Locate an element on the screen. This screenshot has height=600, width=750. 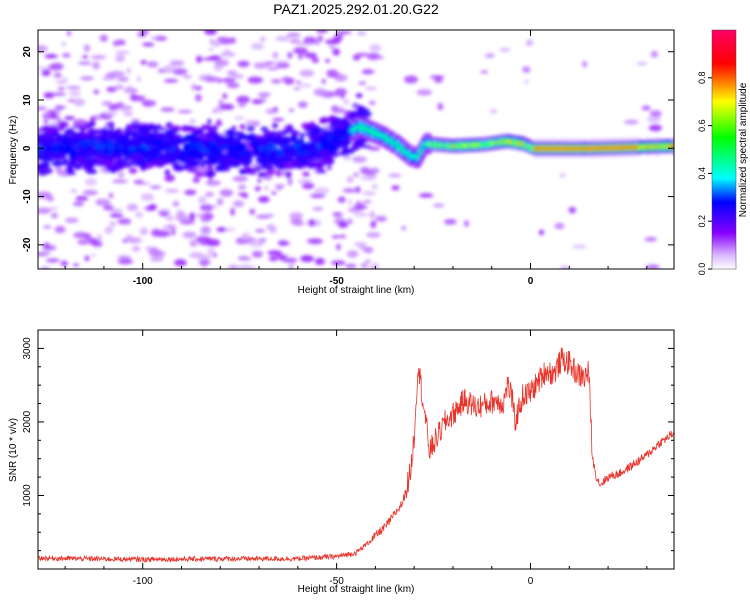
snr-y-tick-label: 2000 is located at coordinates (27, 421).